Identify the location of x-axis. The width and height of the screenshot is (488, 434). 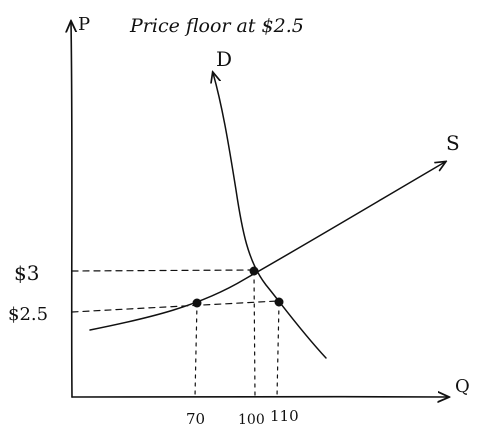
(259, 397).